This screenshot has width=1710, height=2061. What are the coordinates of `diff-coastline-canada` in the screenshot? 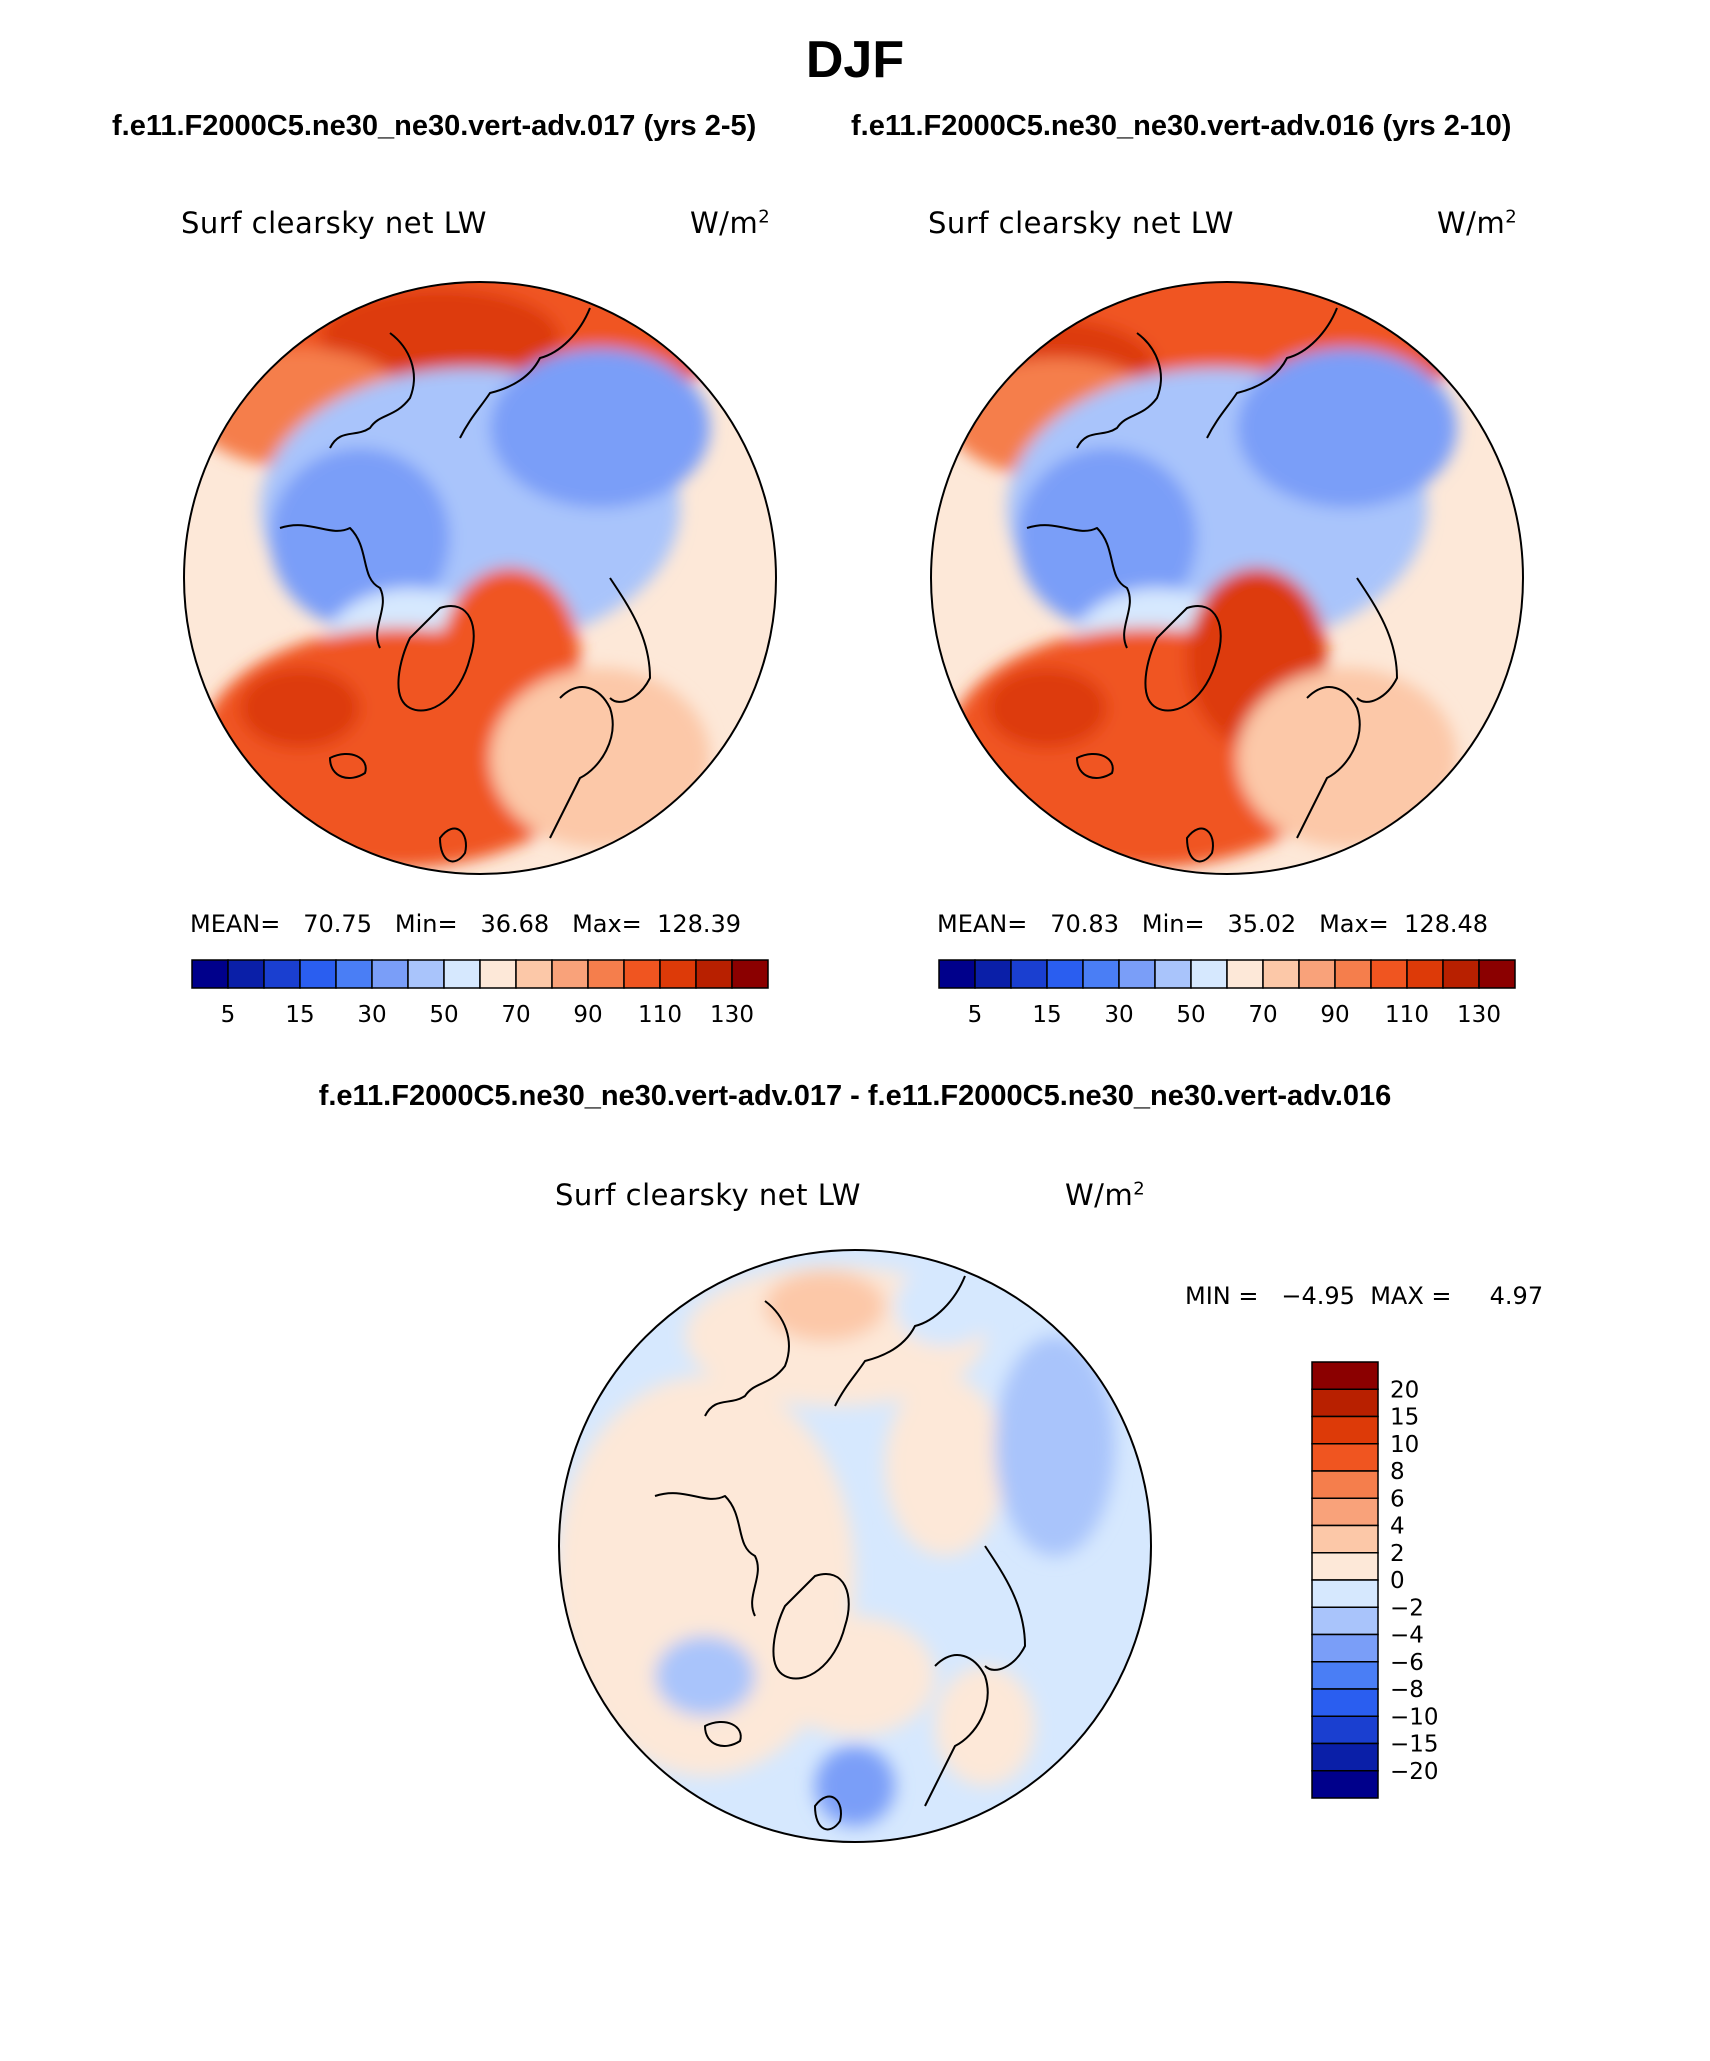 It's located at (706, 1554).